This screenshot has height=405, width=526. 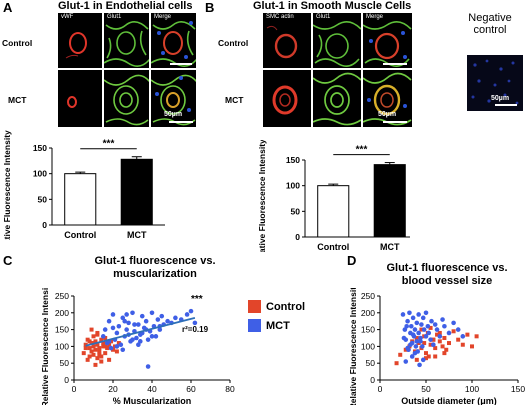 What do you see at coordinates (254, 325) in the screenshot?
I see `legend-swatch-mct` at bounding box center [254, 325].